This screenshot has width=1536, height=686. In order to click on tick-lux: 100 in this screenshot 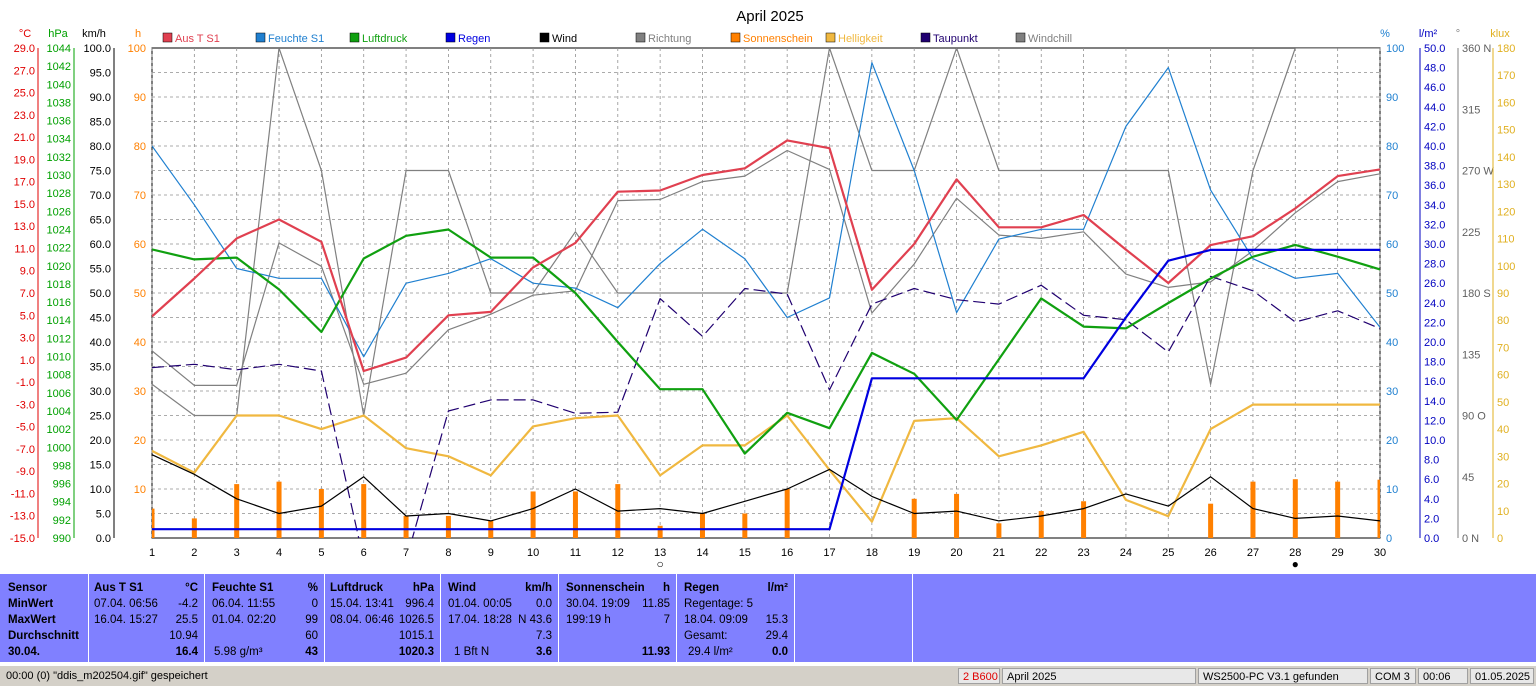, I will do `click(1506, 267)`.